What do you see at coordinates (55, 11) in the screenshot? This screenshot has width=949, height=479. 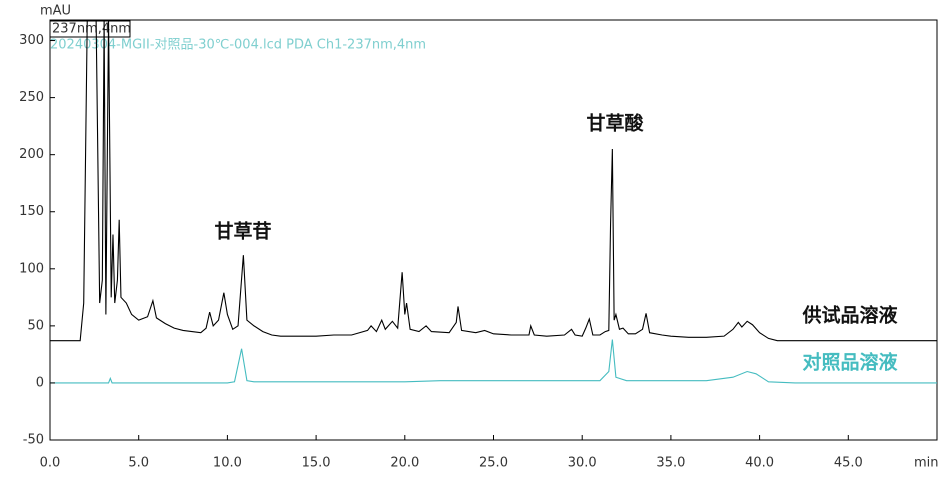 I see `y-axis-label: mAU` at bounding box center [55, 11].